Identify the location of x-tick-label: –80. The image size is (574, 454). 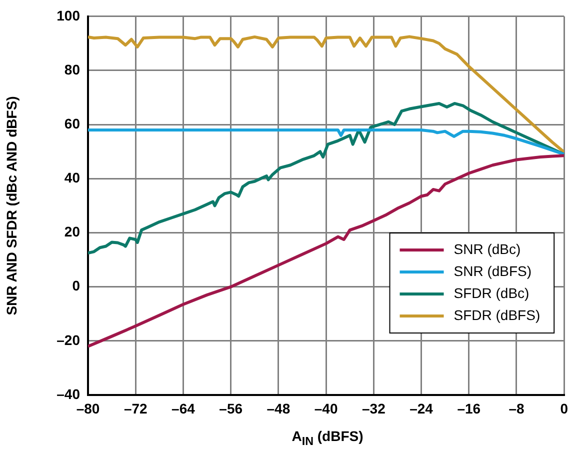
(88, 408).